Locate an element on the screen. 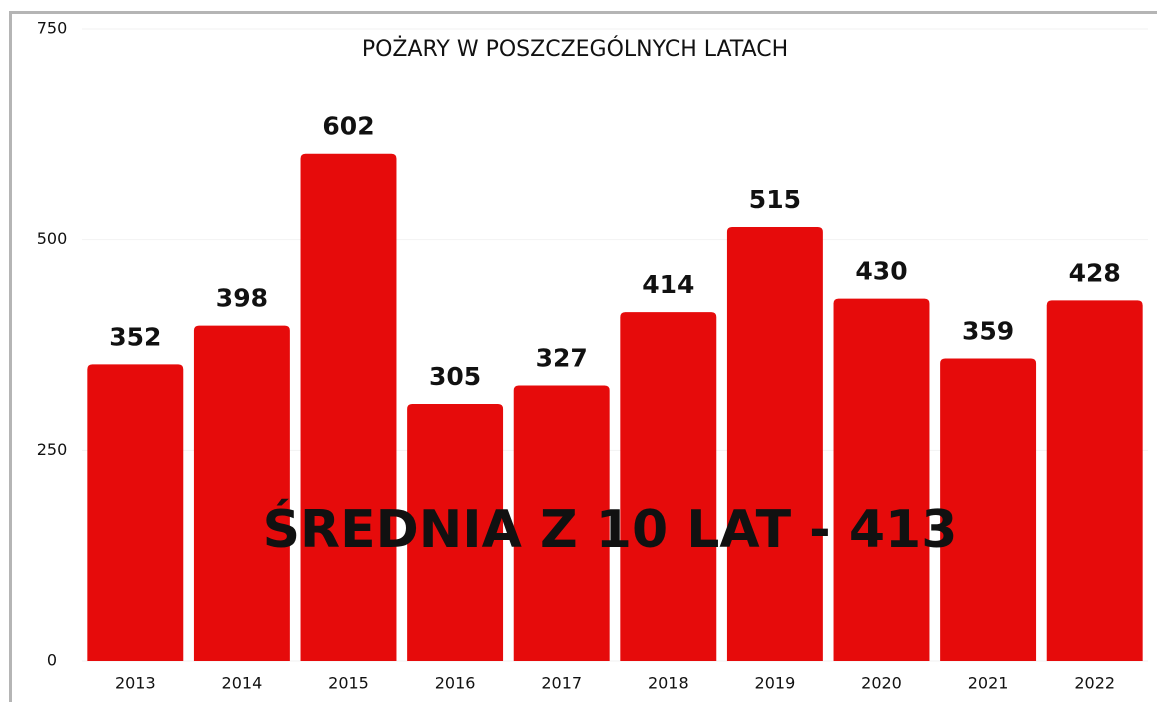 Image resolution: width=1157 pixels, height=702 pixels. annotation: ŚREDNIA Z 10 LAT - 413 is located at coordinates (610, 529).